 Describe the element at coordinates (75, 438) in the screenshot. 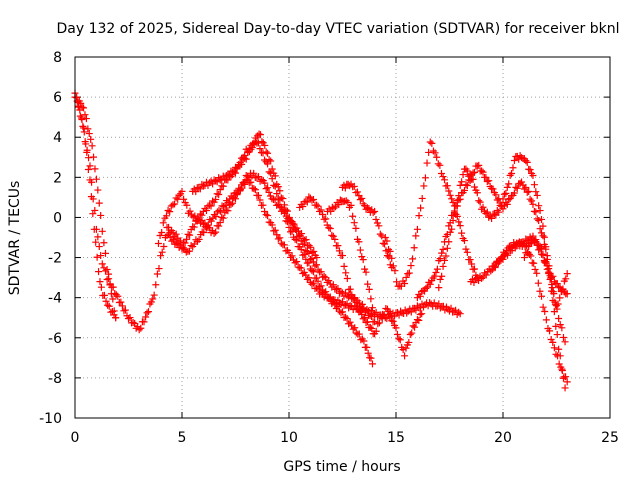

I see `x-tick-label: 0` at that location.